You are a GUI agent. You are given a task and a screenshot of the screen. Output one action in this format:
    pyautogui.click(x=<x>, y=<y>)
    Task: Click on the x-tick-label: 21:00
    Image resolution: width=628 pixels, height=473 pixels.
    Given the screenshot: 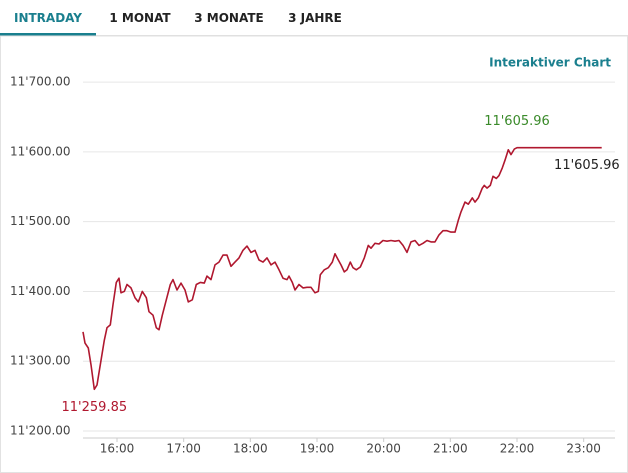 What is the action you would take?
    pyautogui.click(x=450, y=449)
    